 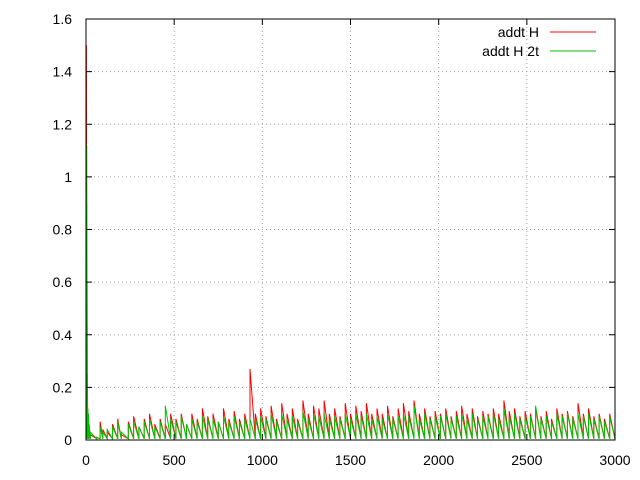 What do you see at coordinates (63, 387) in the screenshot?
I see `y-tick-label: 0.2` at bounding box center [63, 387].